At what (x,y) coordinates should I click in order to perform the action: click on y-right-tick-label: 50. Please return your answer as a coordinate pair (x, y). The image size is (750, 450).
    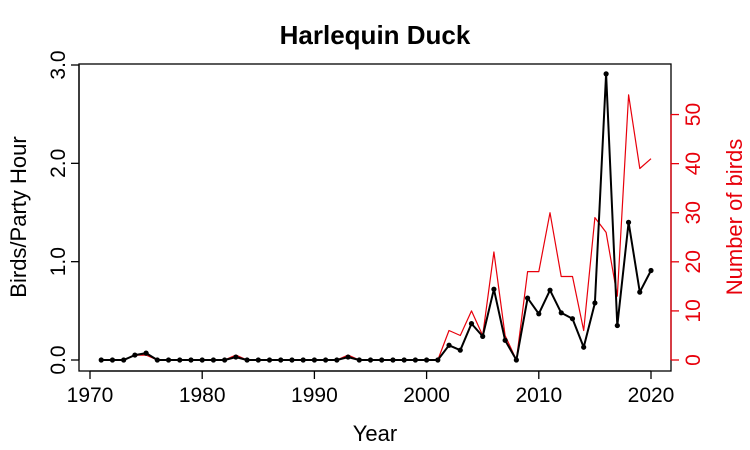
    Looking at the image, I should click on (693, 114).